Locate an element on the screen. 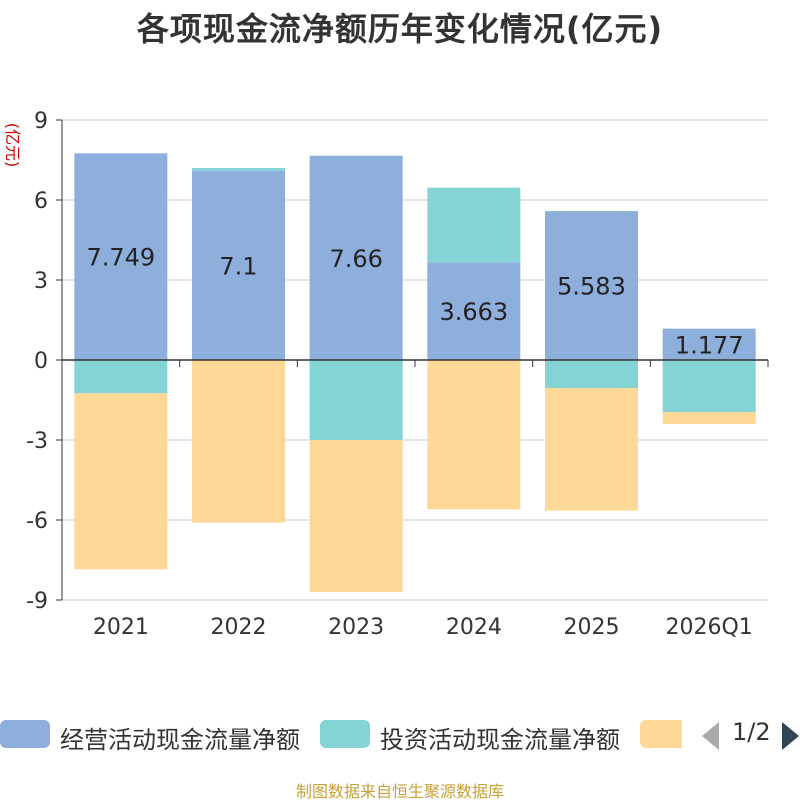 This screenshot has width=800, height=802. y-axis-ticks: 9 6 3 0 -3 -6 -9 is located at coordinates (44, 361).